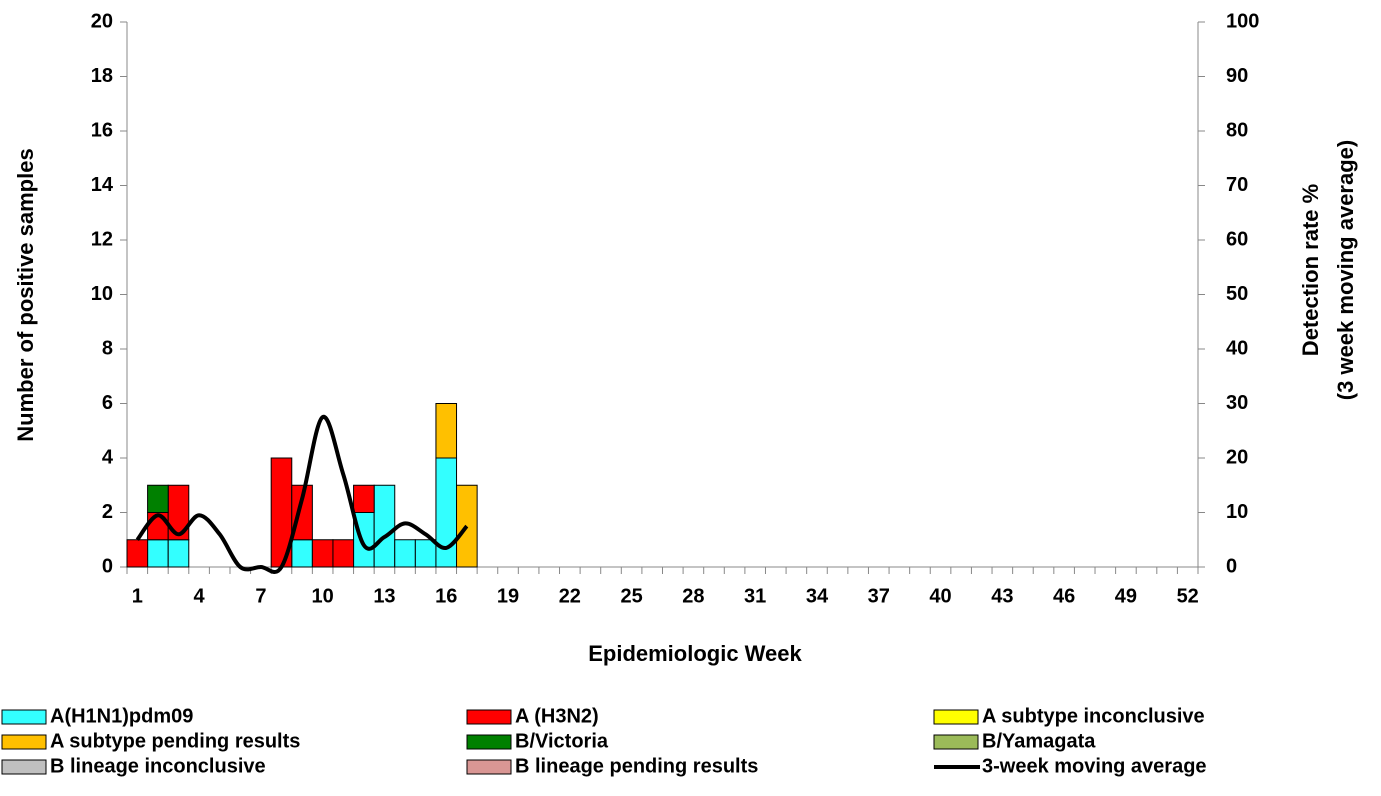 Image resolution: width=1381 pixels, height=796 pixels. What do you see at coordinates (1126, 596) in the screenshot?
I see `x-tick-label: 49` at bounding box center [1126, 596].